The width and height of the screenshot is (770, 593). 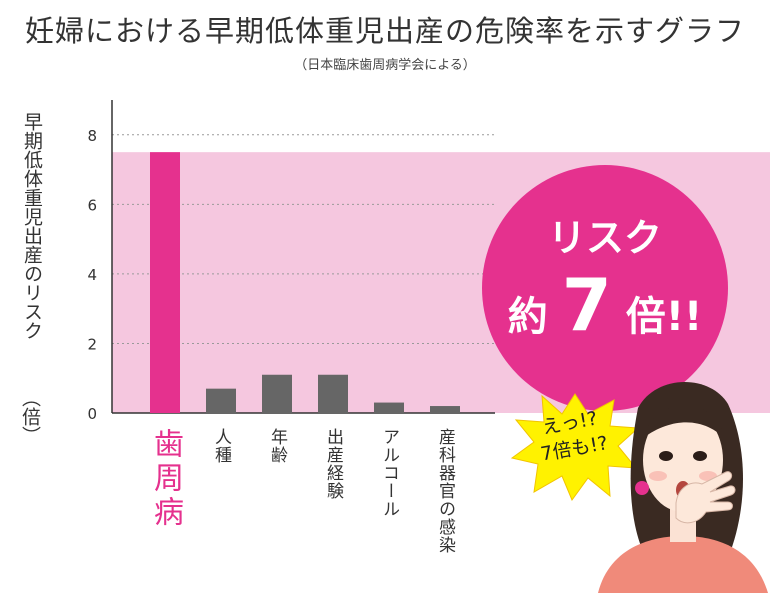 I want to click on callout-line2: 約 7 倍!!, so click(x=605, y=311).